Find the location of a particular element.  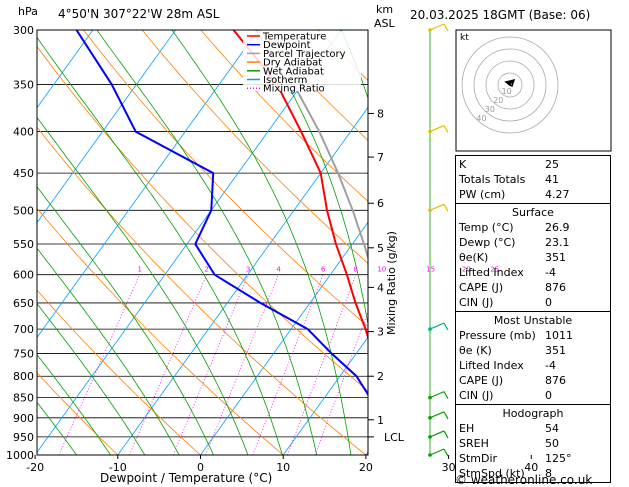

mu-cape-row: CAPE (J)876 is located at coordinates (533, 380).